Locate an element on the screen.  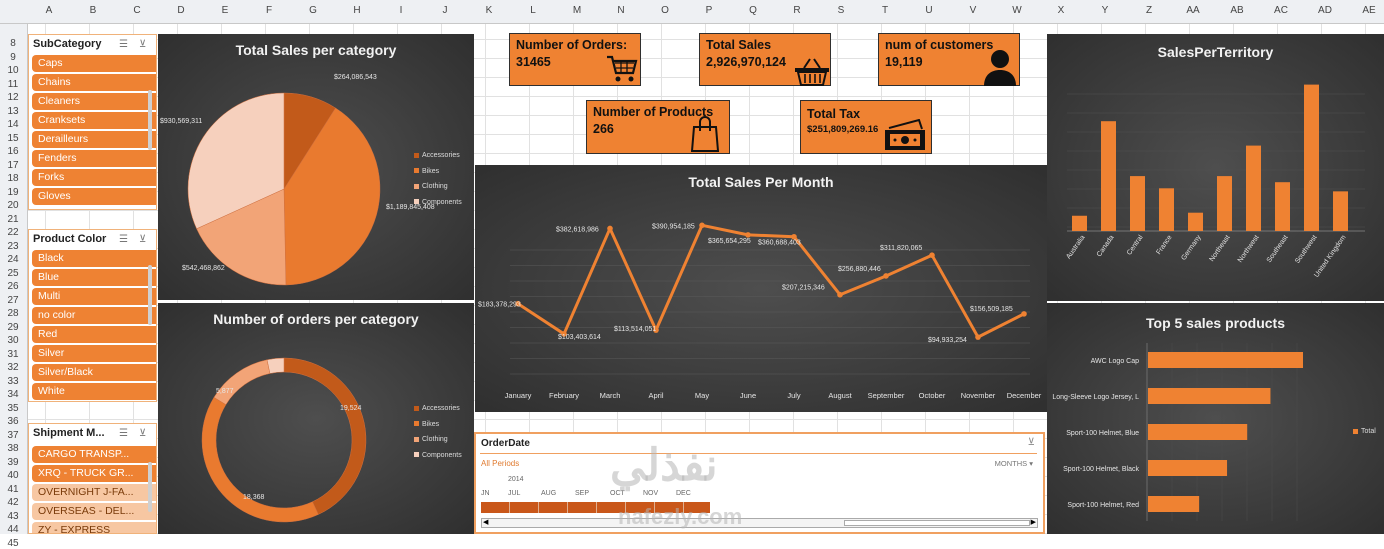
slicer-item: Cleaners is located at coordinates (94, 101).